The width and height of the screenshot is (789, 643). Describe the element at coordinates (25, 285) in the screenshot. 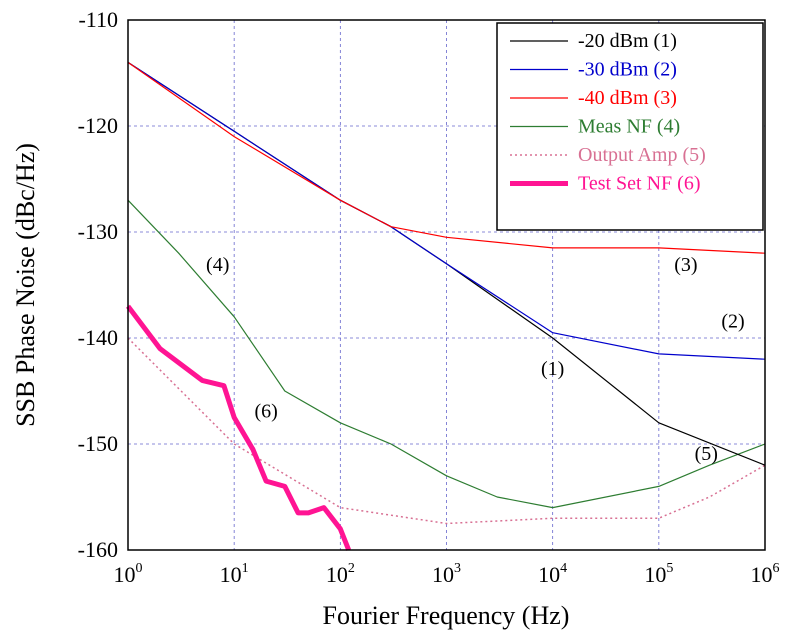

I see `y-axis-title: SSB Phase Noise (dBc/Hz)` at that location.